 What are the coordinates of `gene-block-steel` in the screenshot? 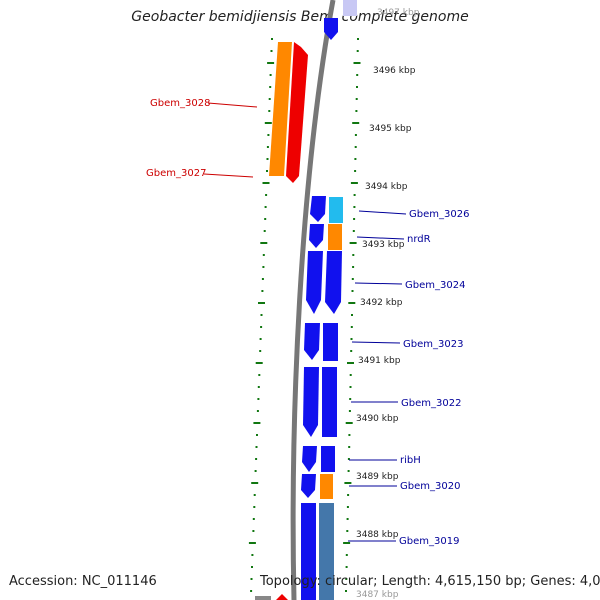 It's located at (326, 551).